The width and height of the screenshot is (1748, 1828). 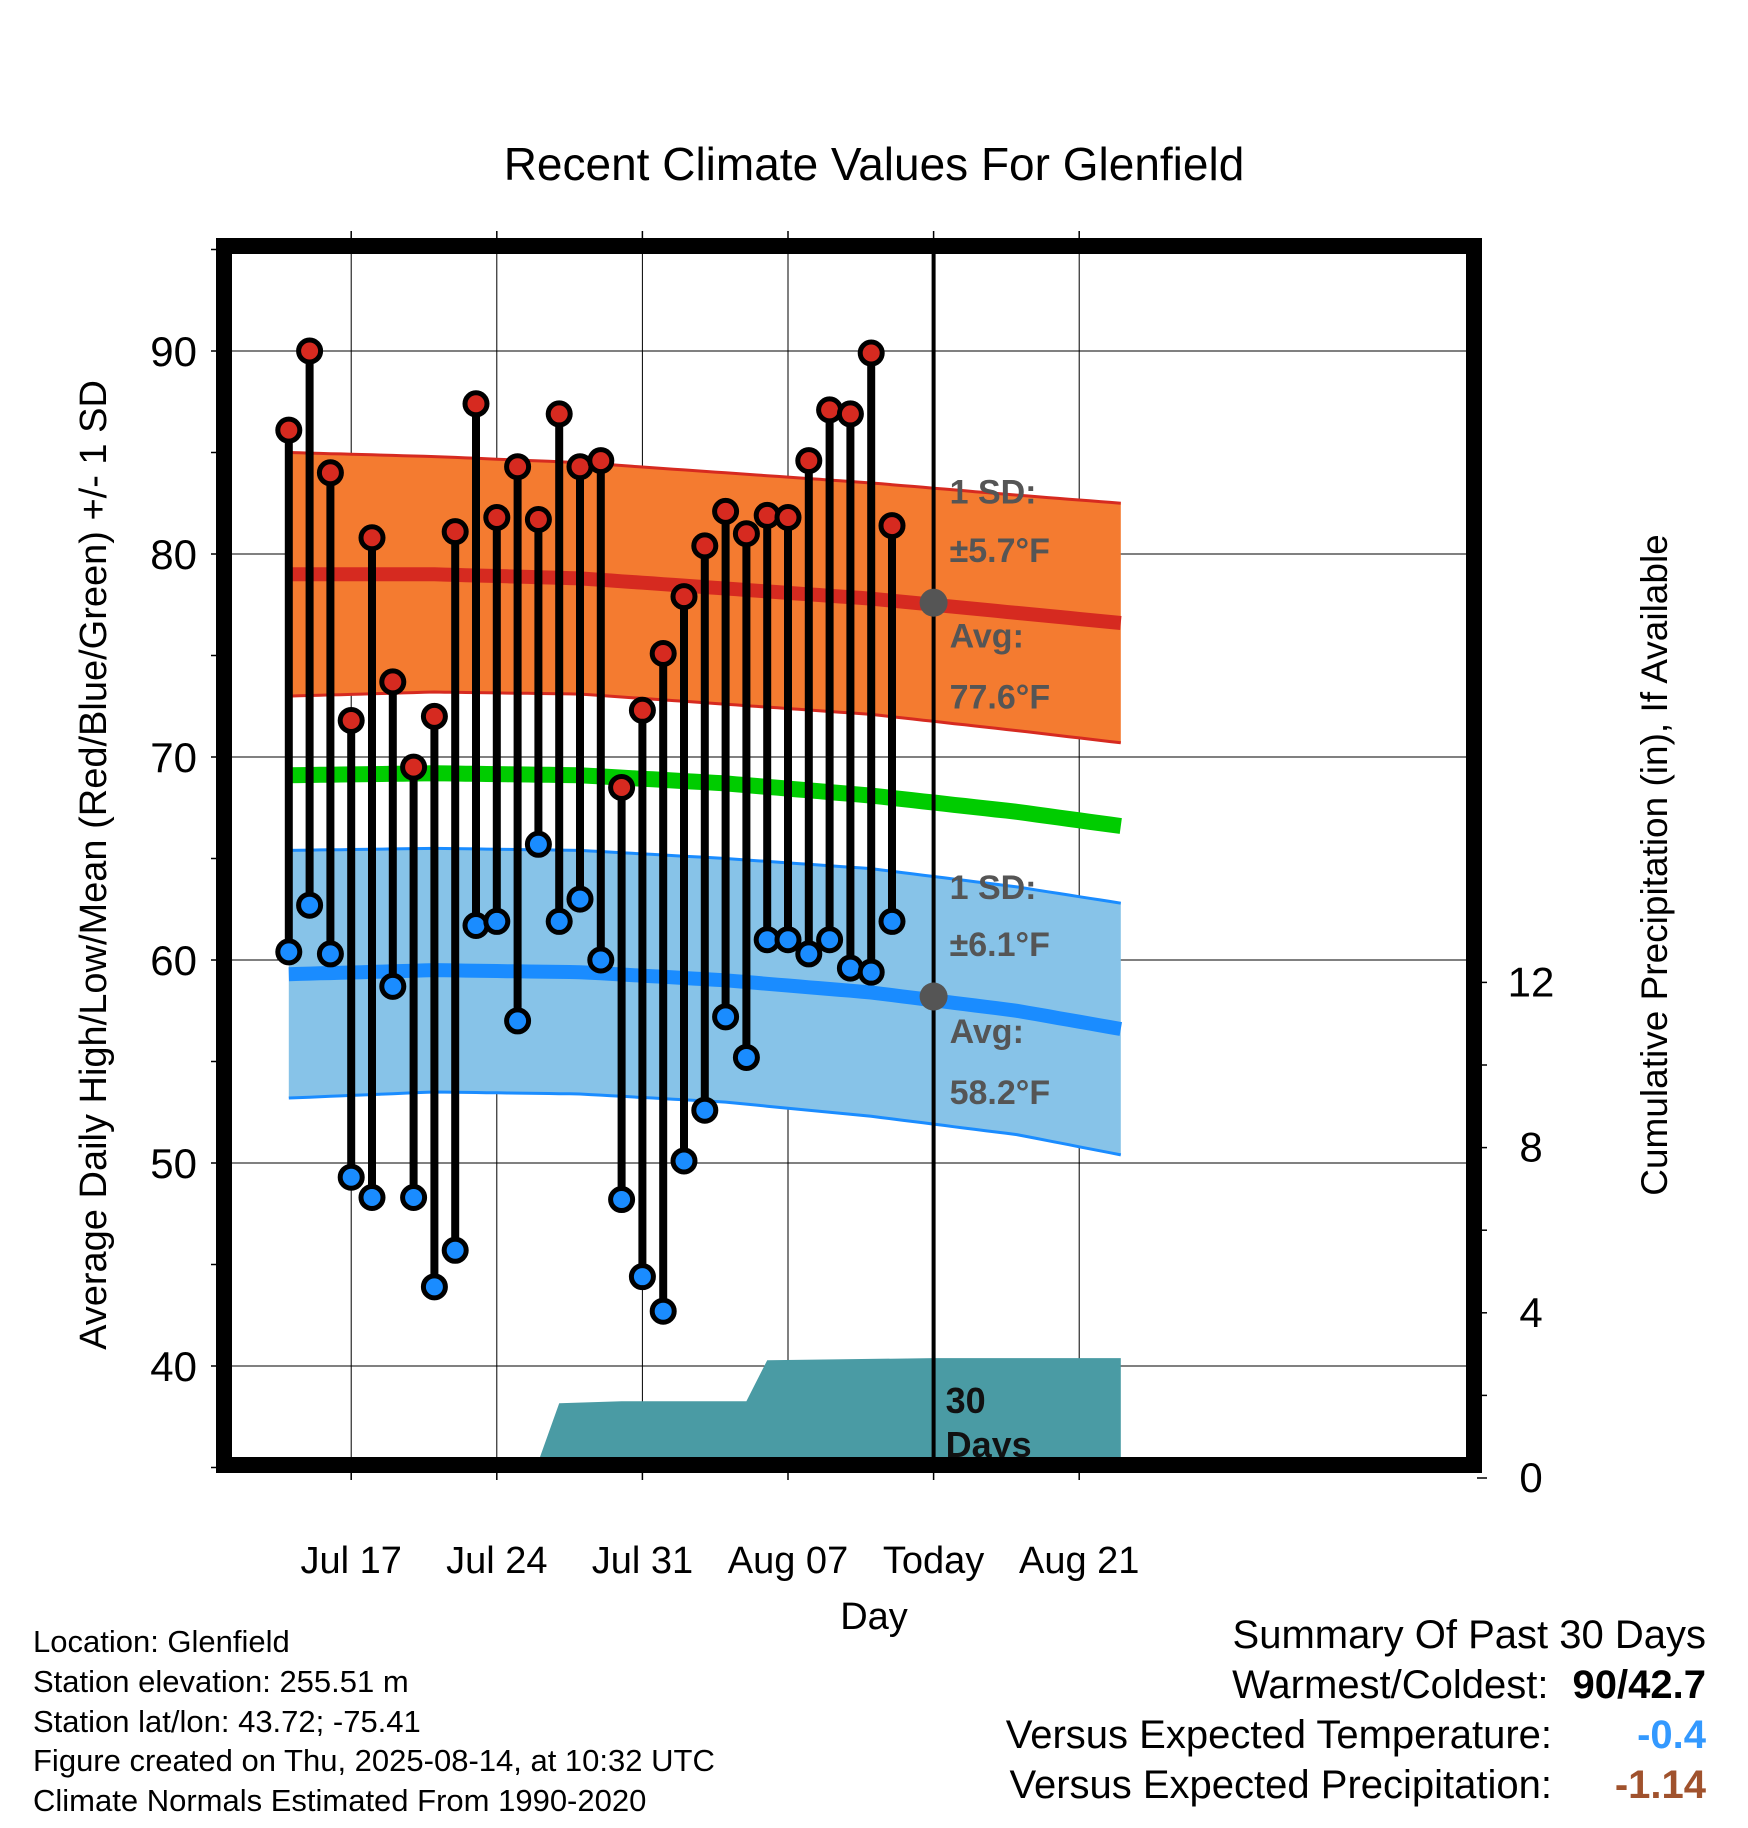 What do you see at coordinates (966, 1400) in the screenshot?
I see `days-count-label: 30` at bounding box center [966, 1400].